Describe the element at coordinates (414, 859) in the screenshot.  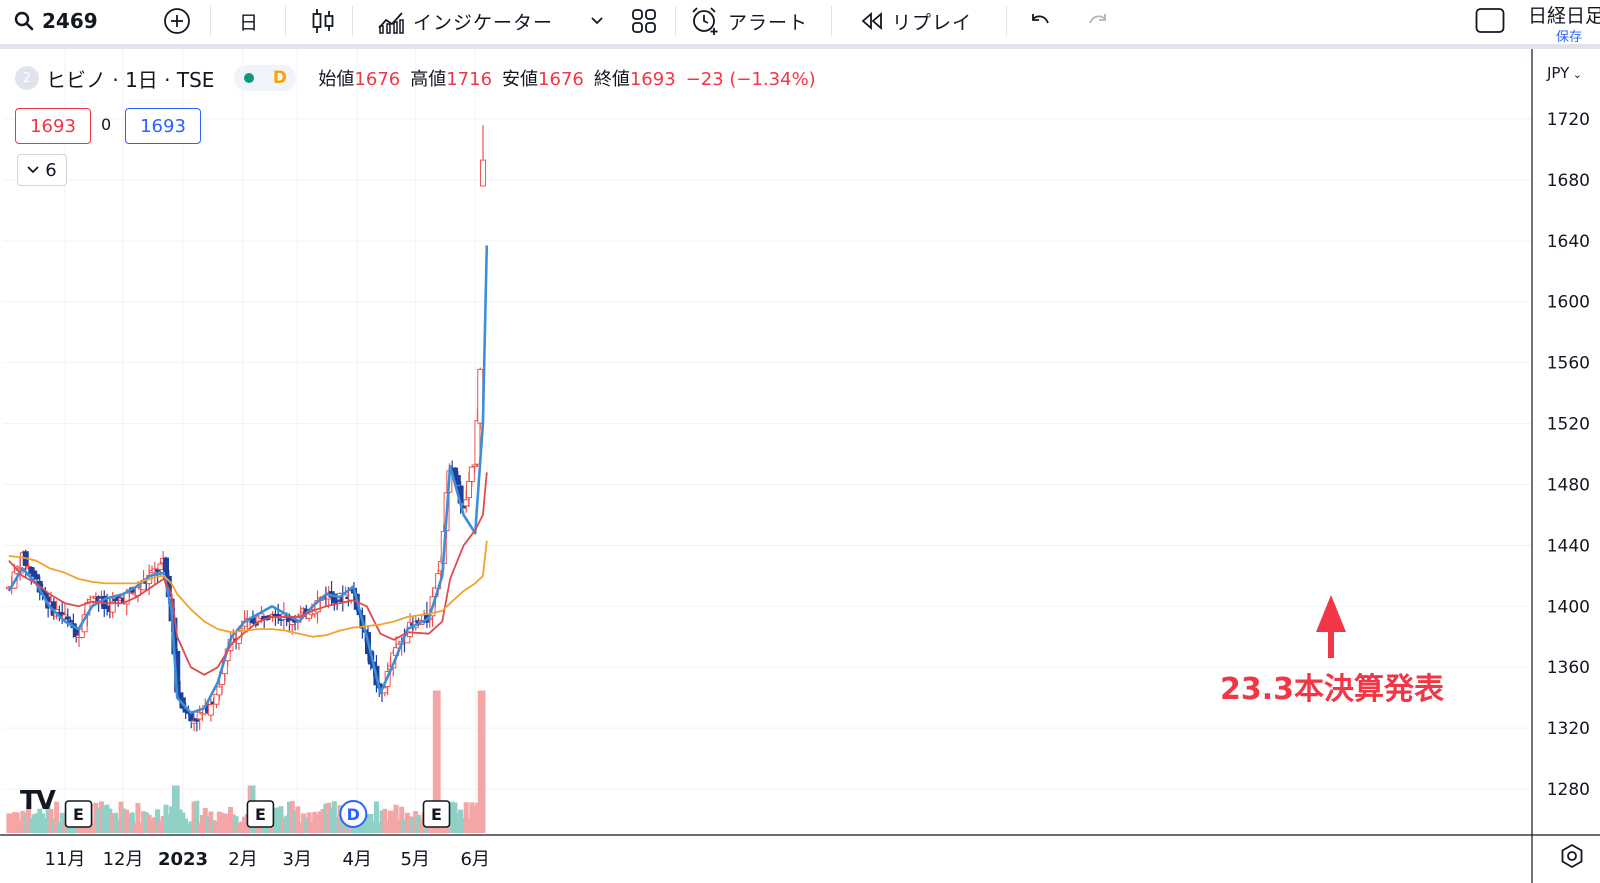
I see `time-tick-label: 5月` at that location.